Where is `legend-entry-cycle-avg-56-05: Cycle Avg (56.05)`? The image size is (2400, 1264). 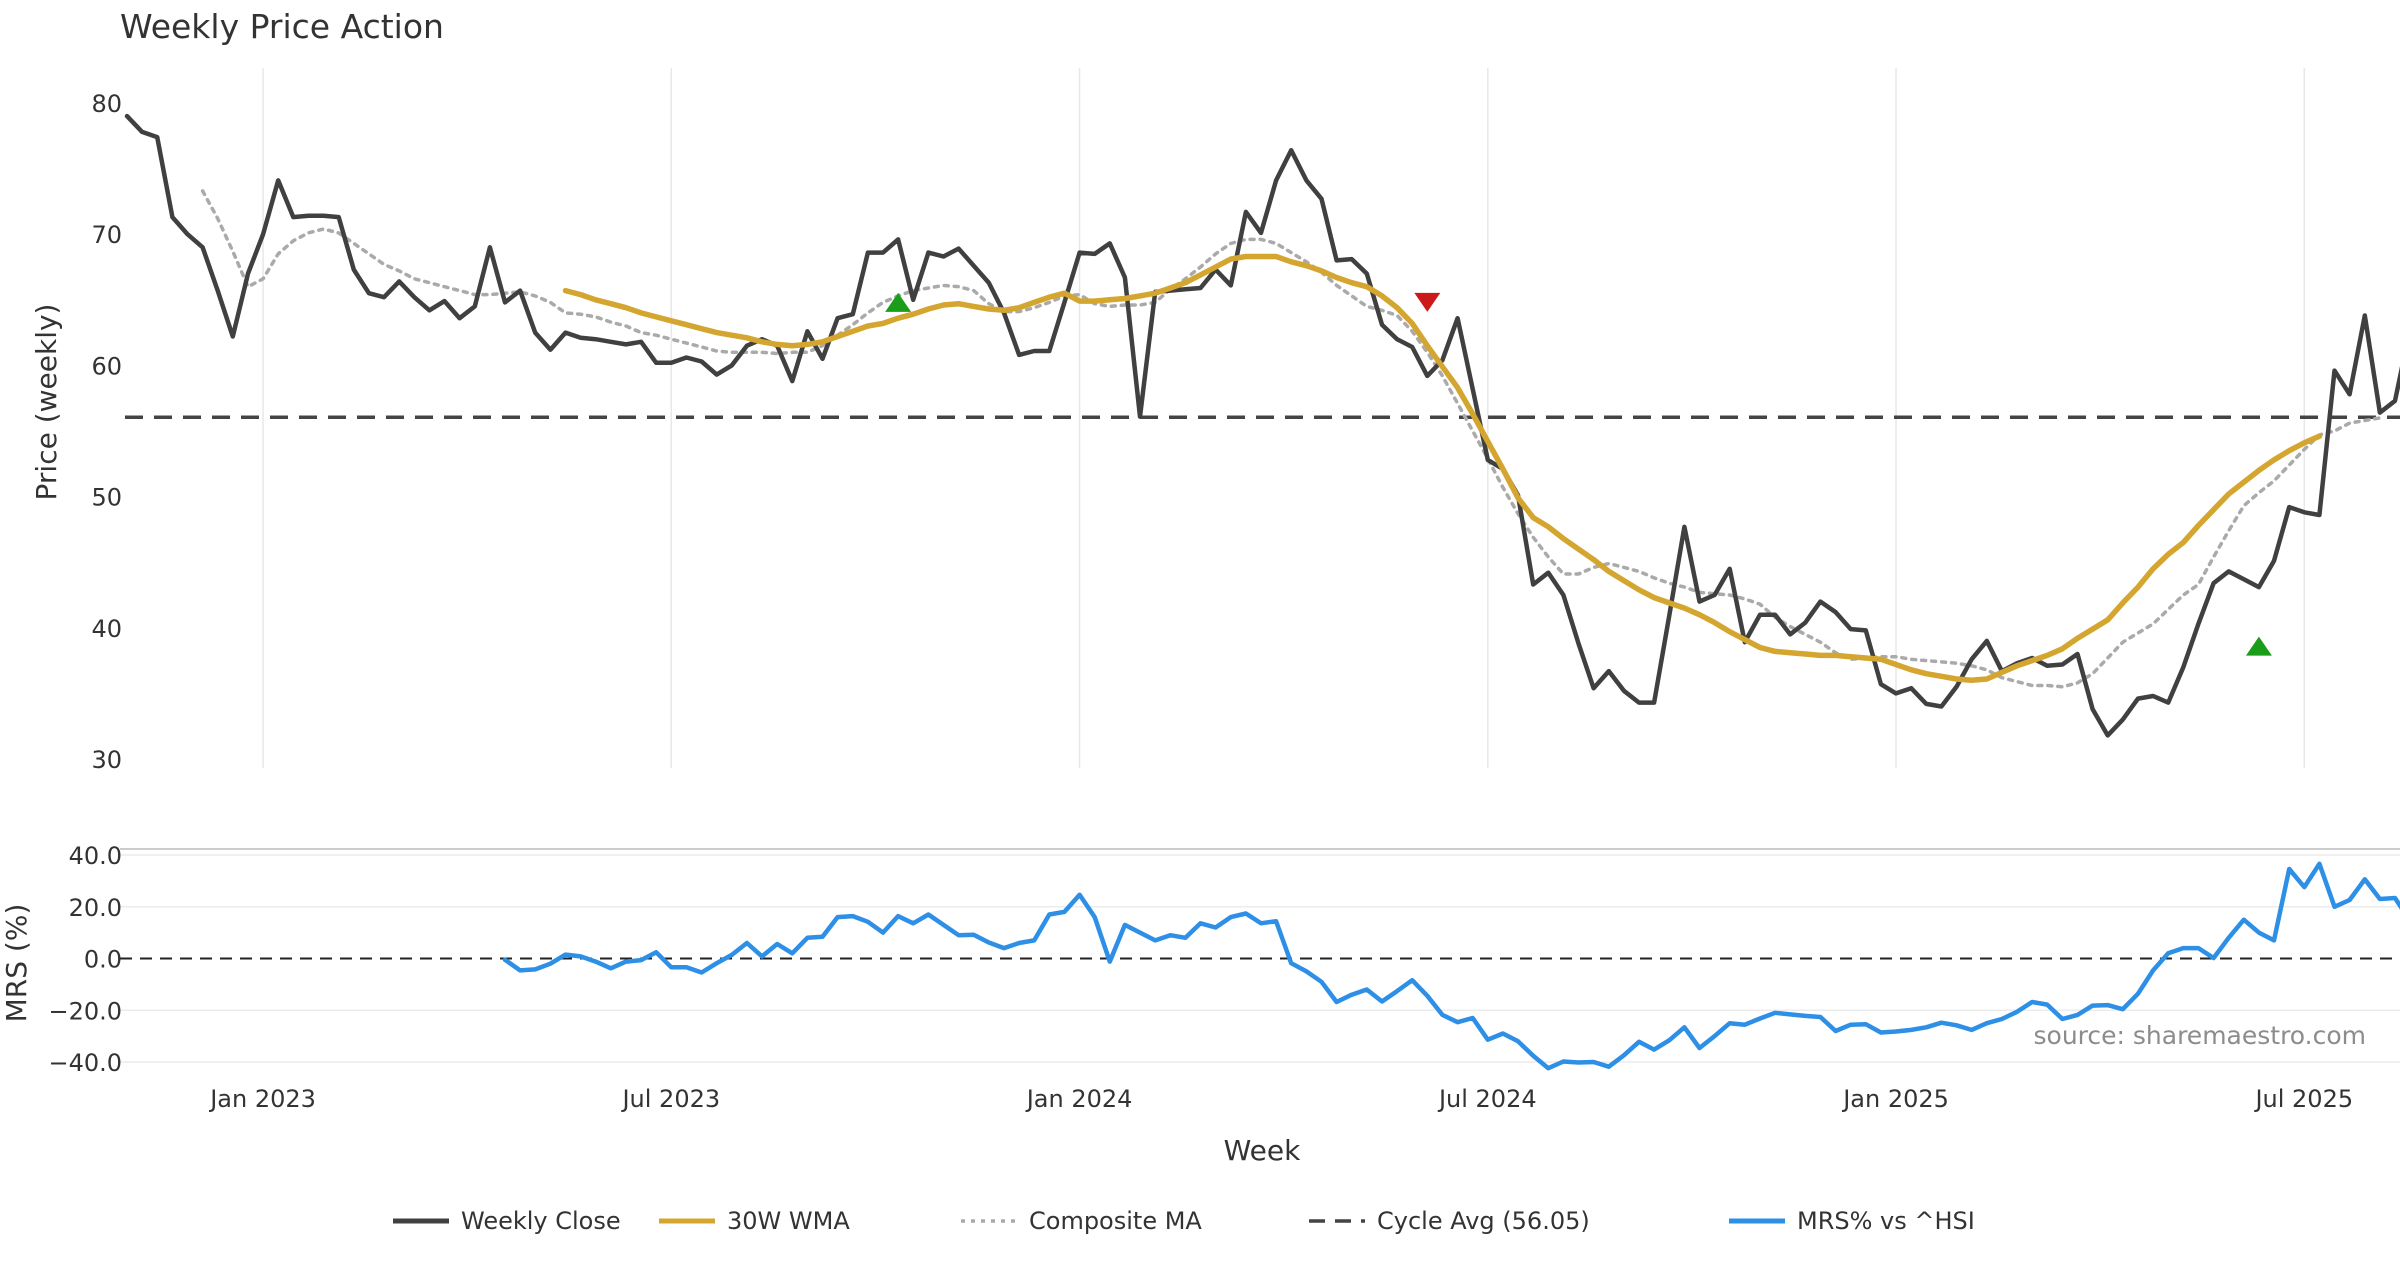 legend-entry-cycle-avg-56-05: Cycle Avg (56.05) is located at coordinates (1449, 1221).